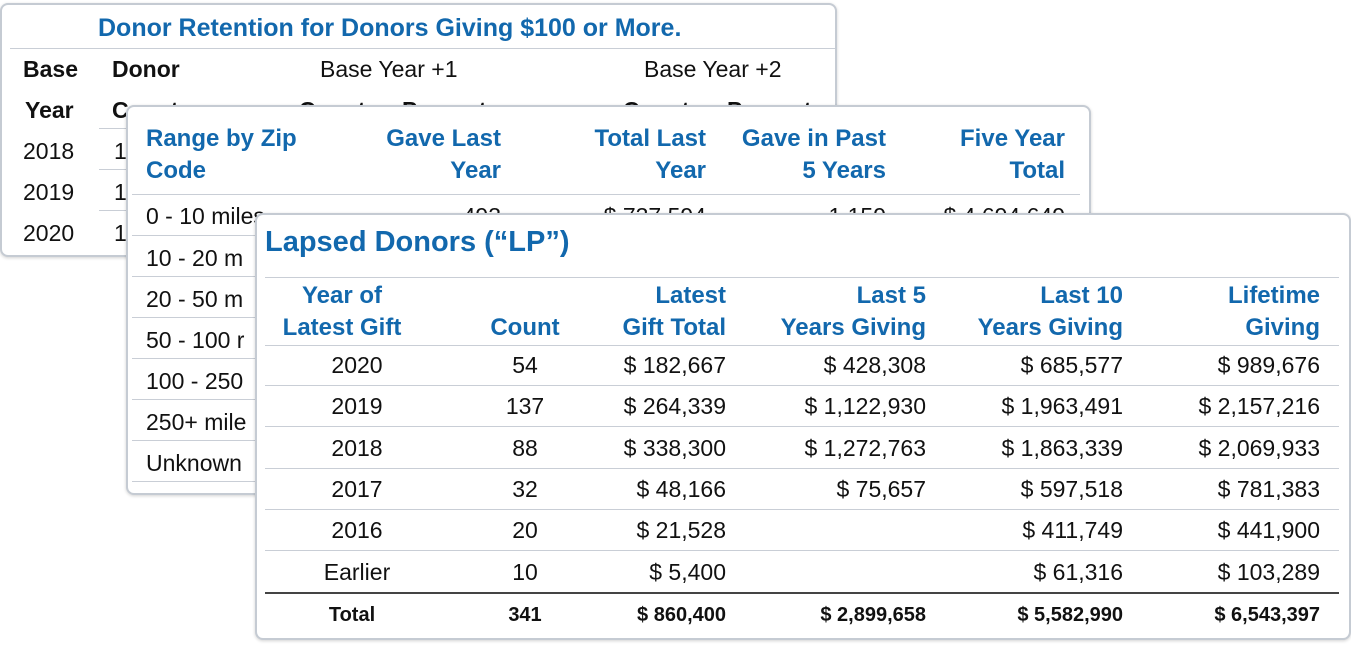 The width and height of the screenshot is (1351, 645). What do you see at coordinates (146, 69) in the screenshot?
I see `header-donor-line1: Donor` at bounding box center [146, 69].